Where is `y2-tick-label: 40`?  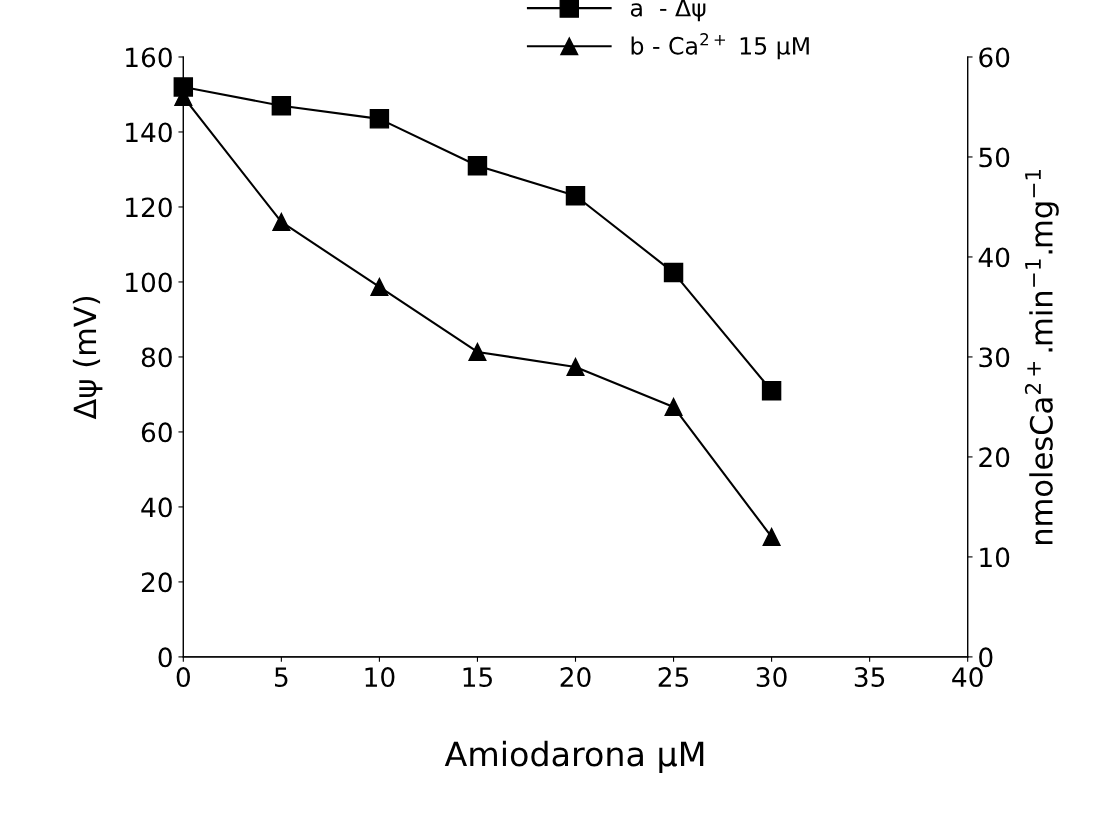 y2-tick-label: 40 is located at coordinates (994, 257).